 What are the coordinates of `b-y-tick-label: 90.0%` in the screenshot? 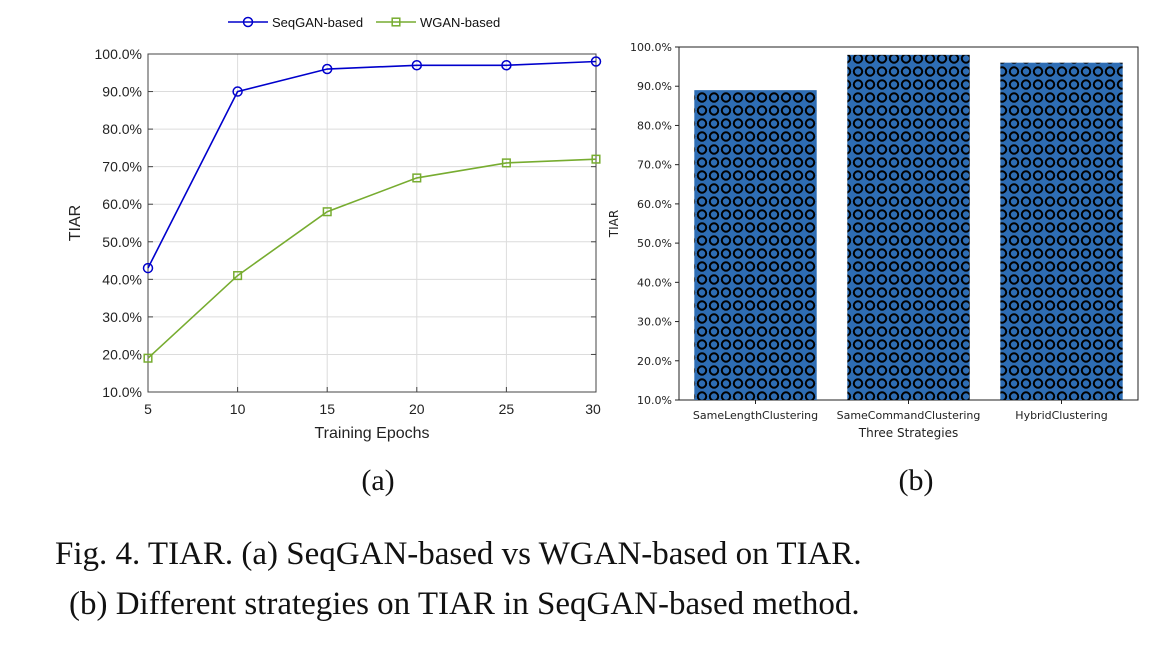 It's located at (654, 86).